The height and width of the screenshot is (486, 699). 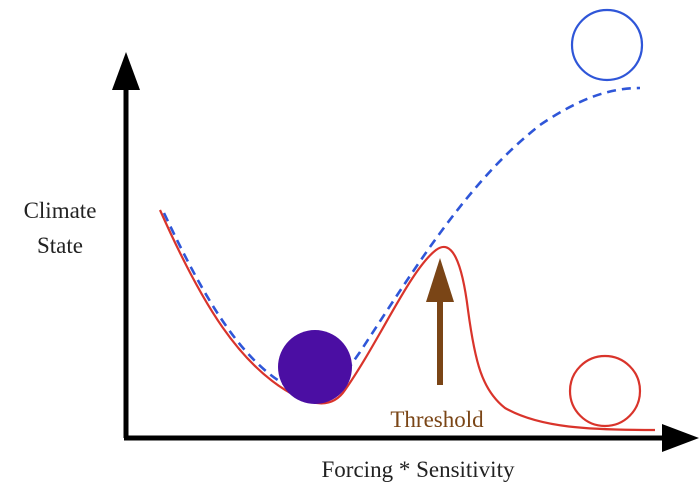 I want to click on threshold-arrow, so click(x=440, y=321).